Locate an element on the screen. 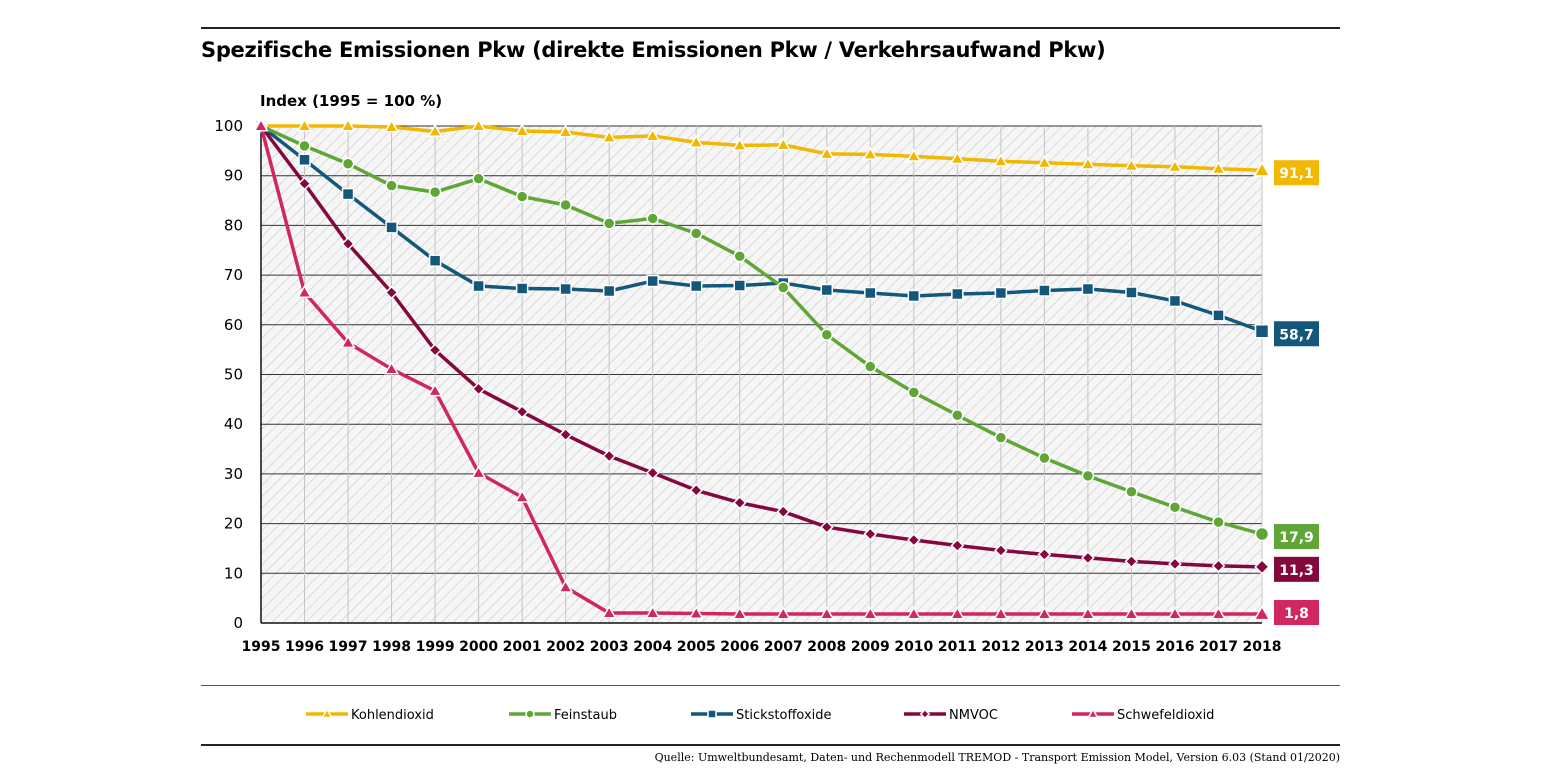 This screenshot has width=1545, height=775. x-tick-label: 2008 is located at coordinates (826, 647).